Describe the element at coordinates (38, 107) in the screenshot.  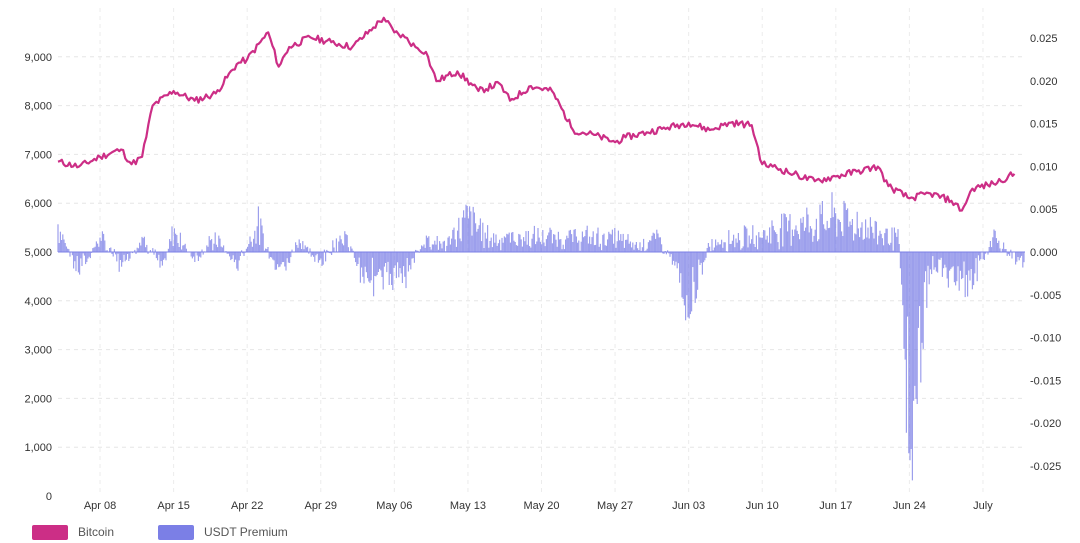
I see `left-axis-tick-label: 8,000` at that location.